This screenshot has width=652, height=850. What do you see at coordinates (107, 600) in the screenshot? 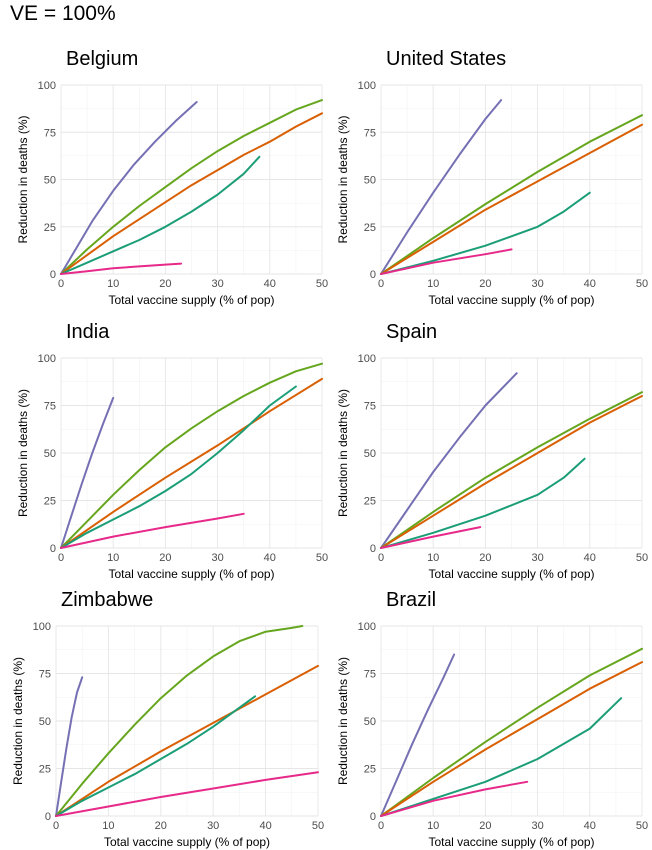
I see `panel-title: Zimbabwe` at bounding box center [107, 600].